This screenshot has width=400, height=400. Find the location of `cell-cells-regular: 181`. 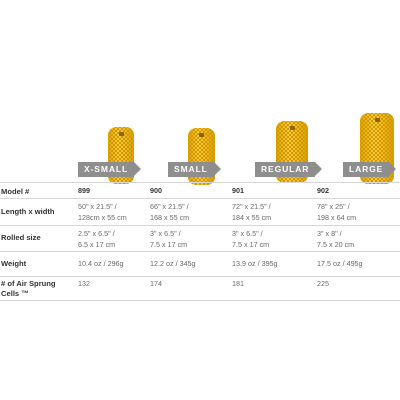

cell-cells-regular: 181 is located at coordinates (238, 283).